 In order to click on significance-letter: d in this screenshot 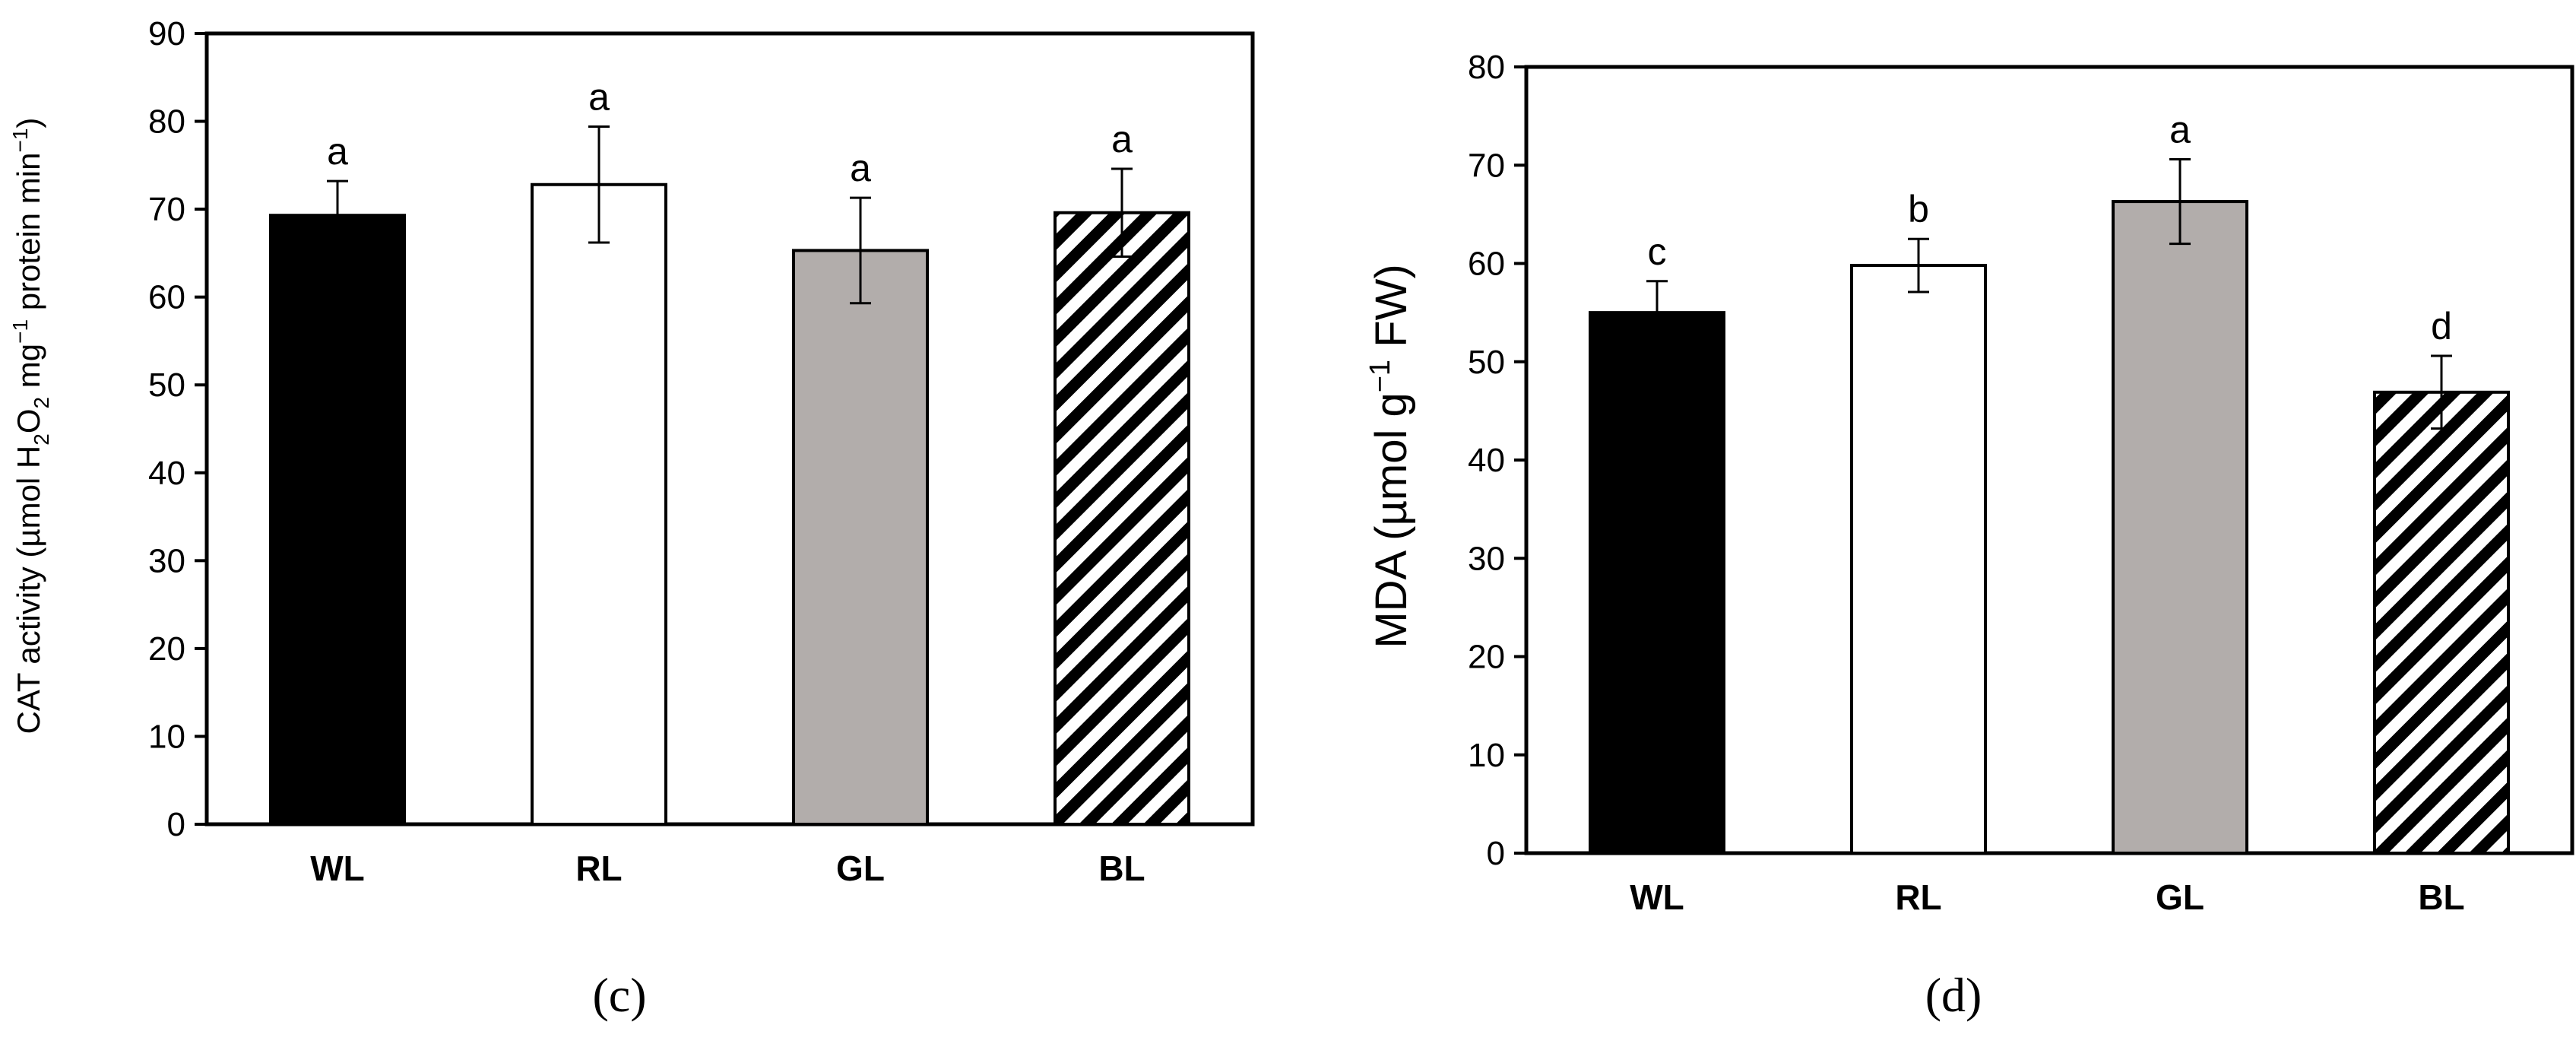, I will do `click(2441, 326)`.